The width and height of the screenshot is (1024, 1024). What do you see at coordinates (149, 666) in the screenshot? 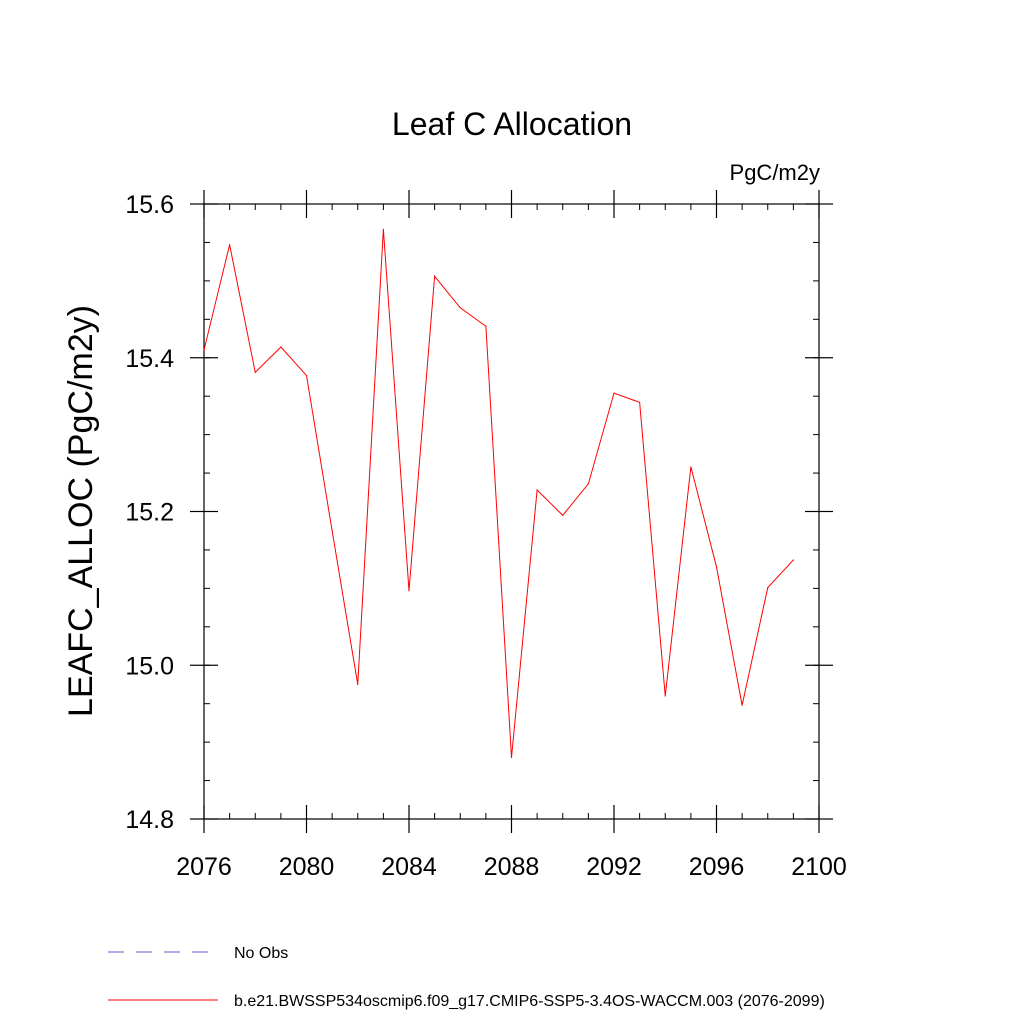
I see `y-tick-label: 15.0` at bounding box center [149, 666].